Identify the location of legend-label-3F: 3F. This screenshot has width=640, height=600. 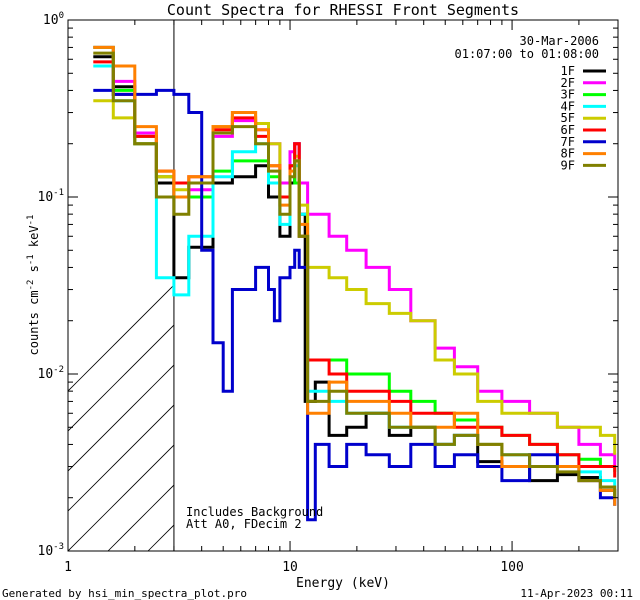
(568, 95).